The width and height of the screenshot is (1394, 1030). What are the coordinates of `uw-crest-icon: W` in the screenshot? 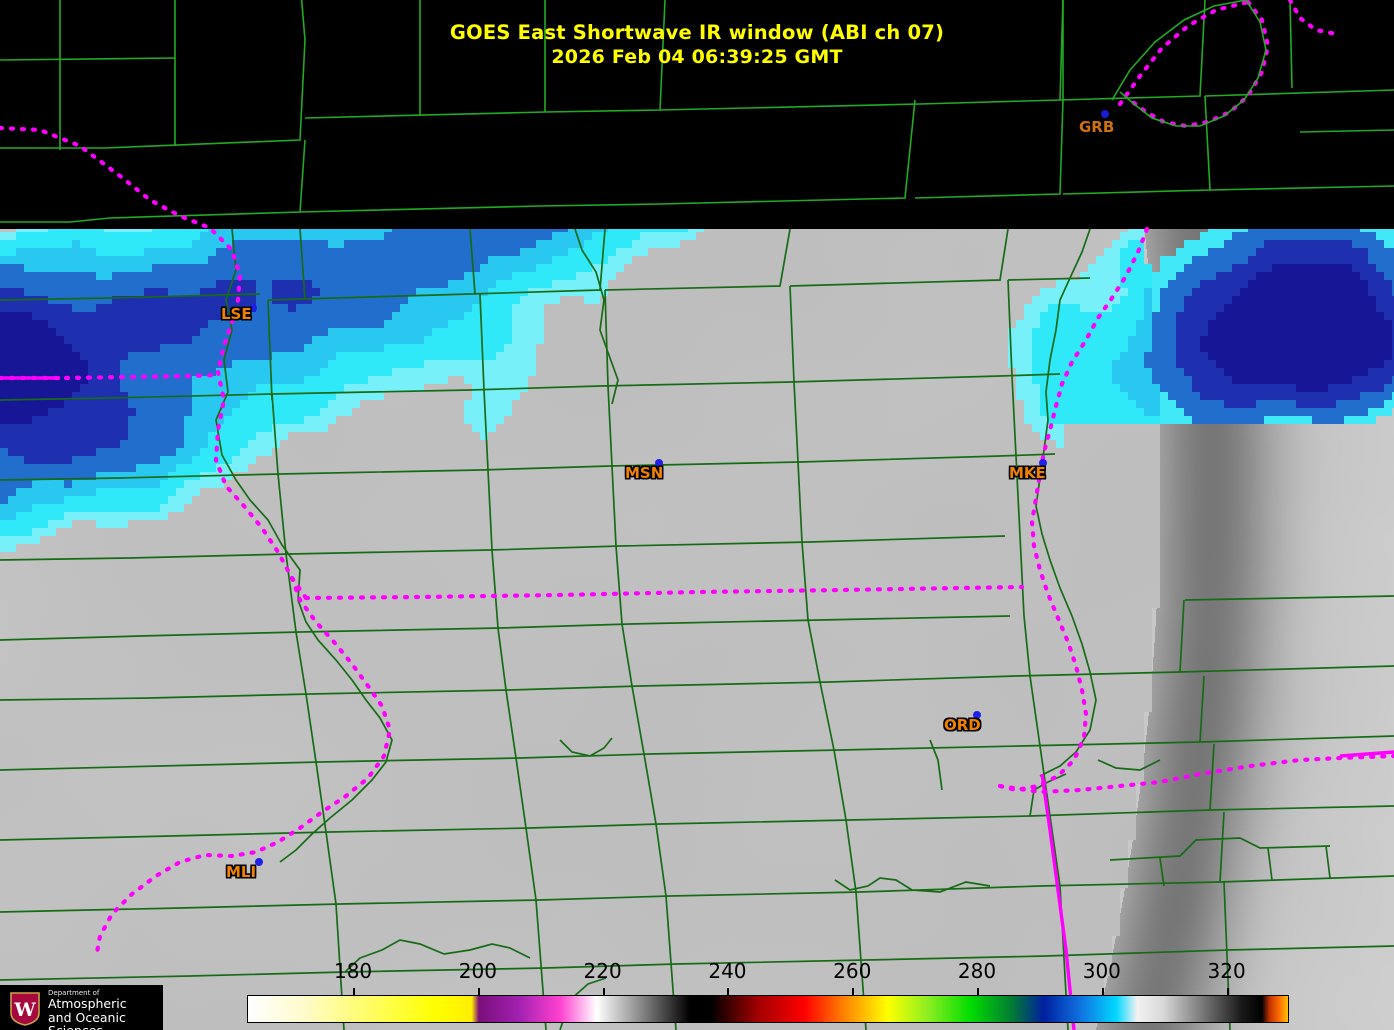 It's located at (25, 1009).